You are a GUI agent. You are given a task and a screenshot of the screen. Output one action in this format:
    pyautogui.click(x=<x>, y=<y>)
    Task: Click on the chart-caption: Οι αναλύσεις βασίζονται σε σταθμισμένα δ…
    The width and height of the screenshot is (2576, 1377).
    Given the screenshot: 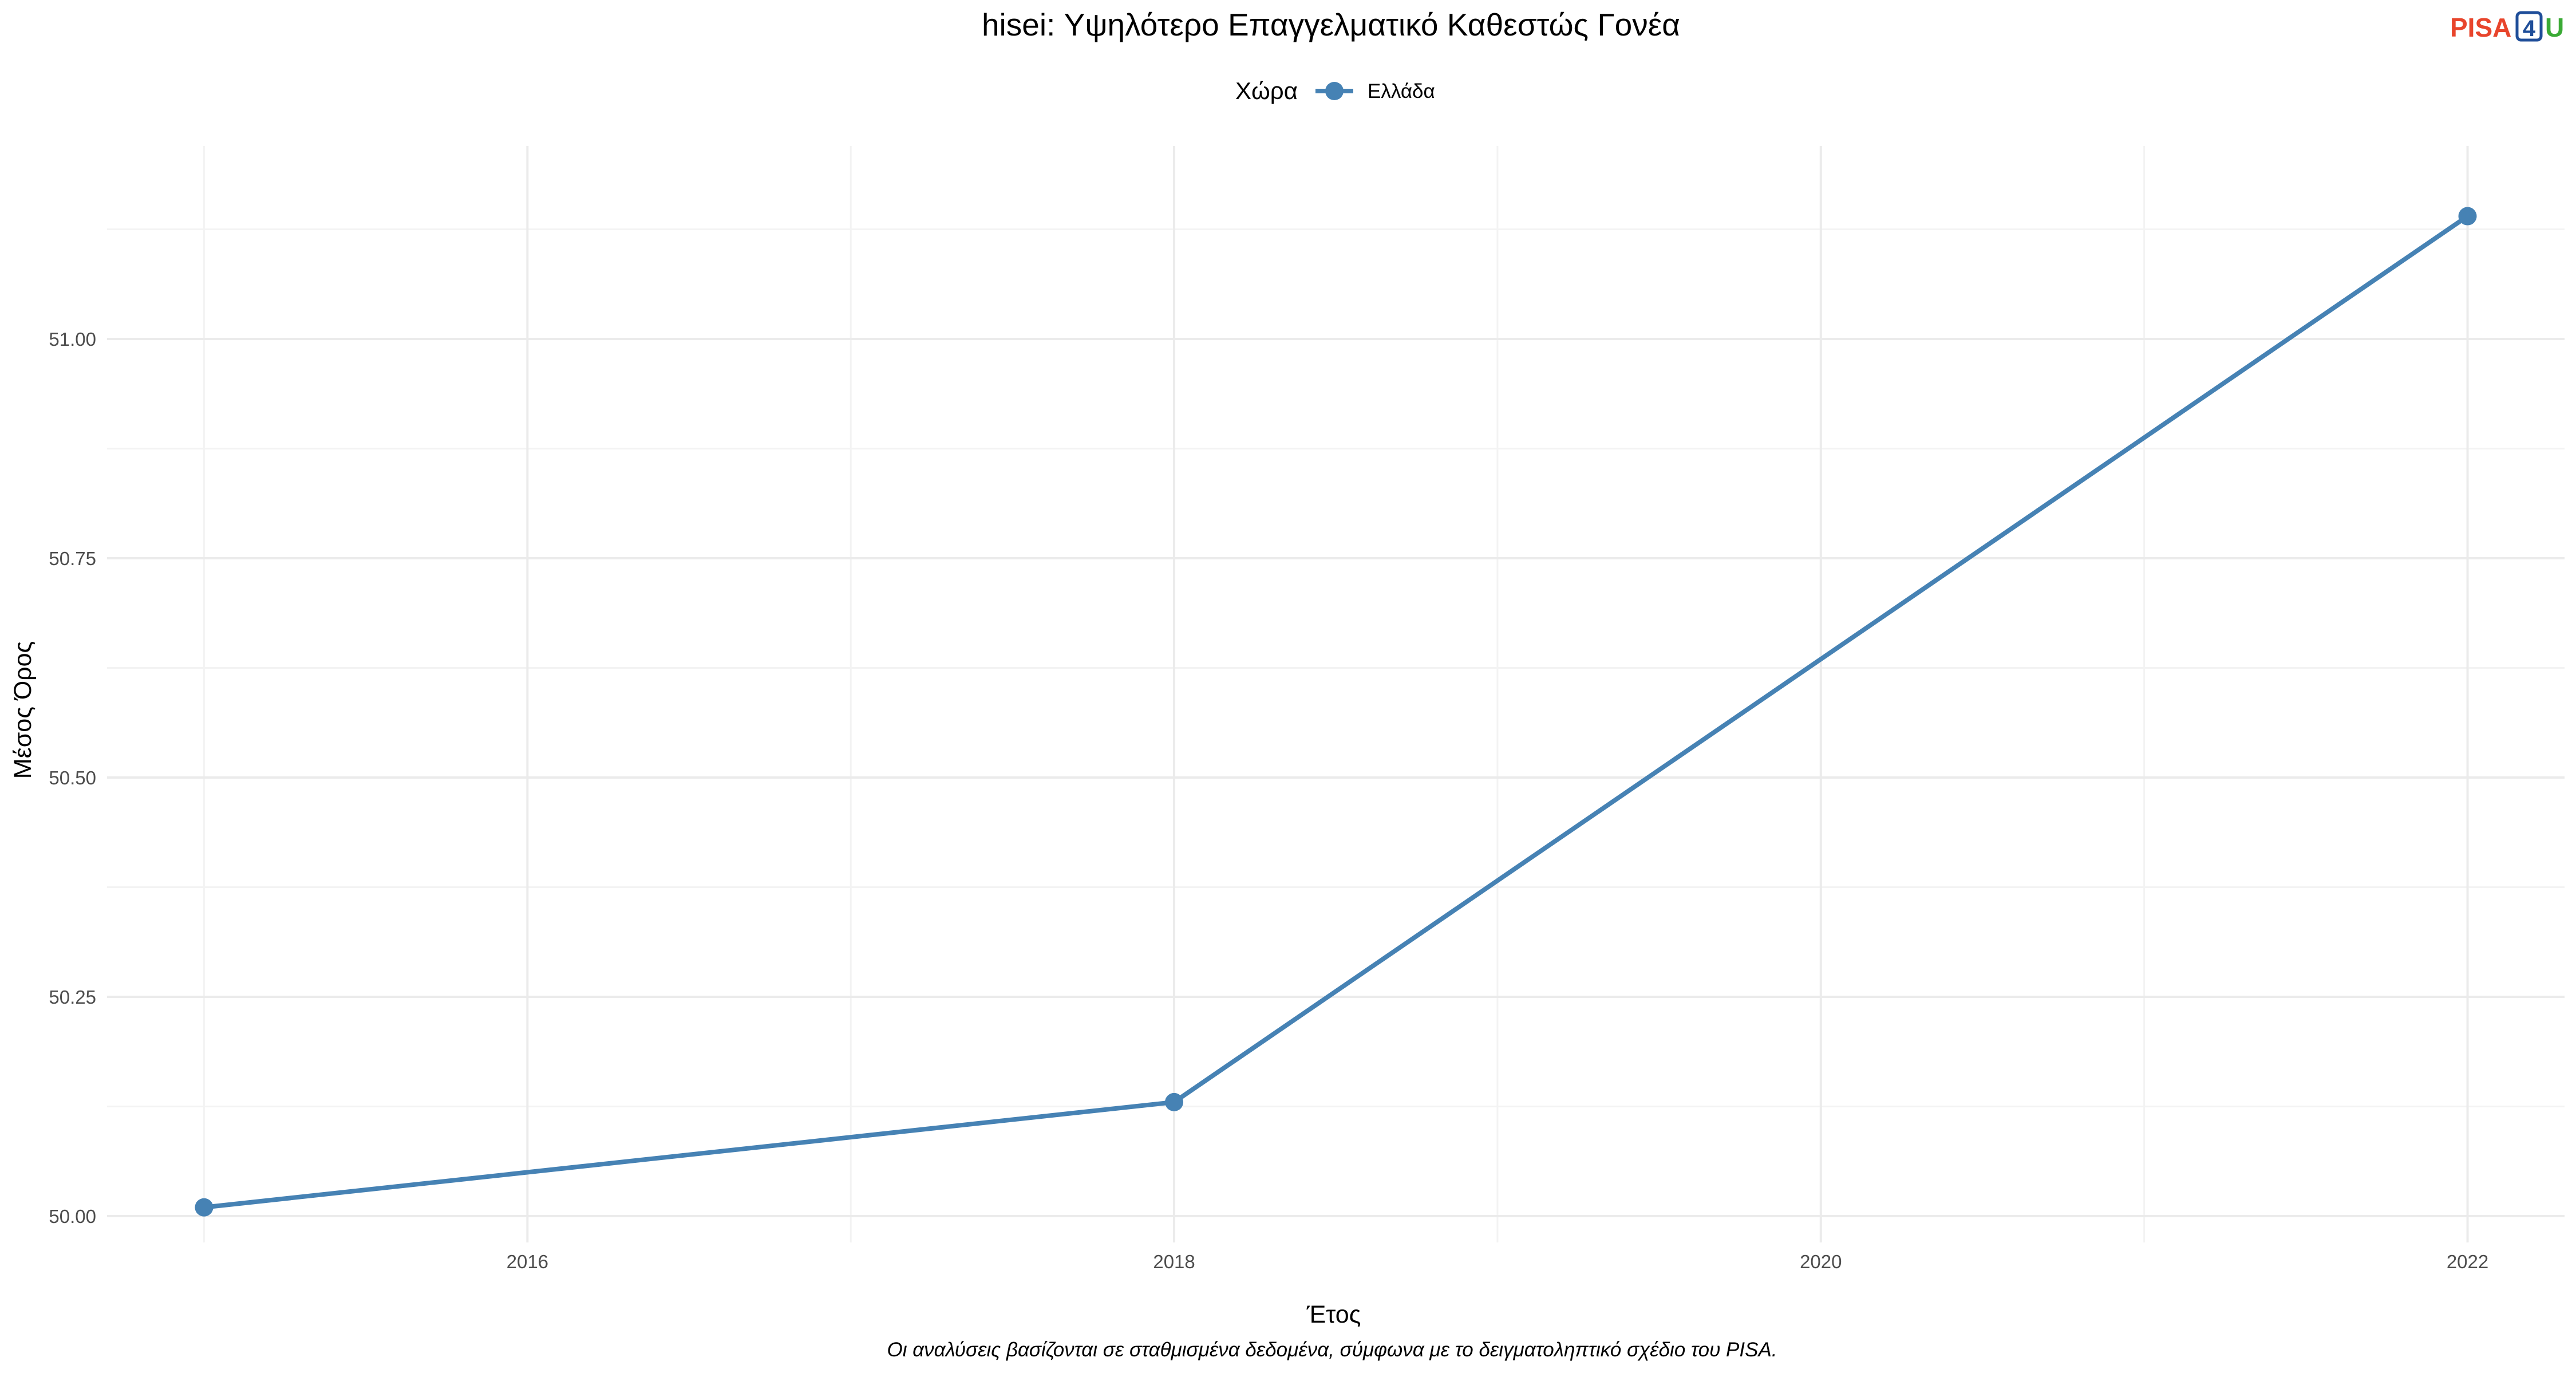 What is the action you would take?
    pyautogui.click(x=1332, y=1350)
    